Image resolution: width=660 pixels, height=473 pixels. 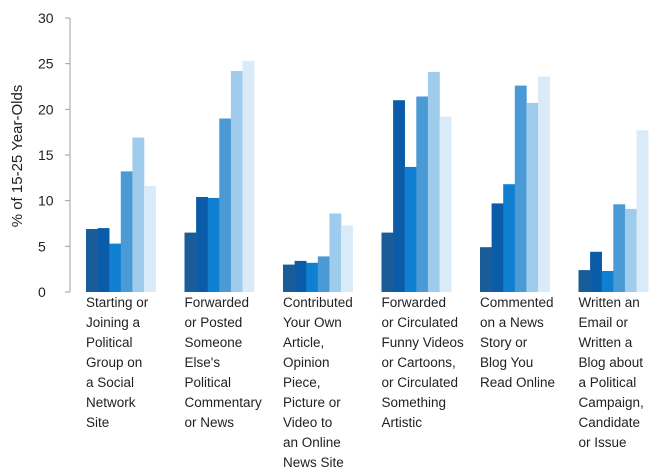 I want to click on y-axis: 0 5 10 15 20 25 30, so click(x=54, y=155).